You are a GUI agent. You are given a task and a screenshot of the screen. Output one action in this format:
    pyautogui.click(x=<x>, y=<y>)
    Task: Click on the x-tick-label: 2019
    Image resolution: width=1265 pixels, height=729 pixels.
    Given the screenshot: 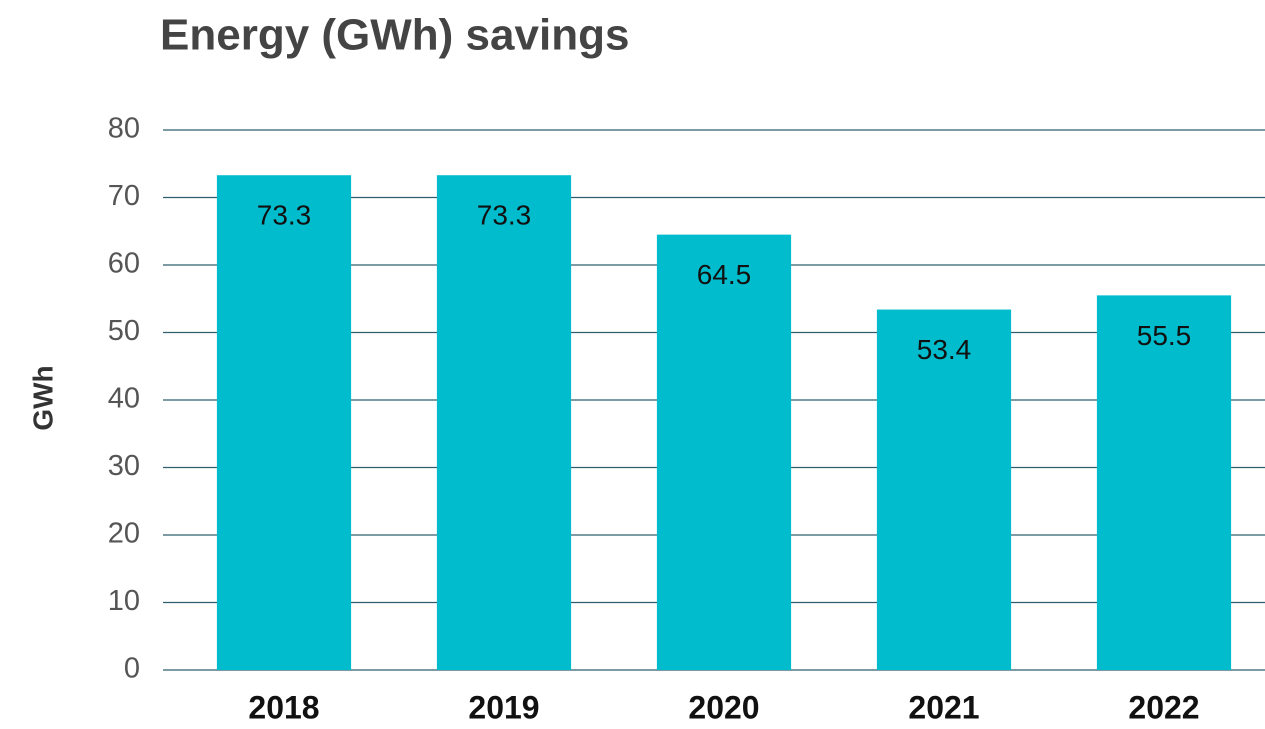 What is the action you would take?
    pyautogui.click(x=503, y=707)
    